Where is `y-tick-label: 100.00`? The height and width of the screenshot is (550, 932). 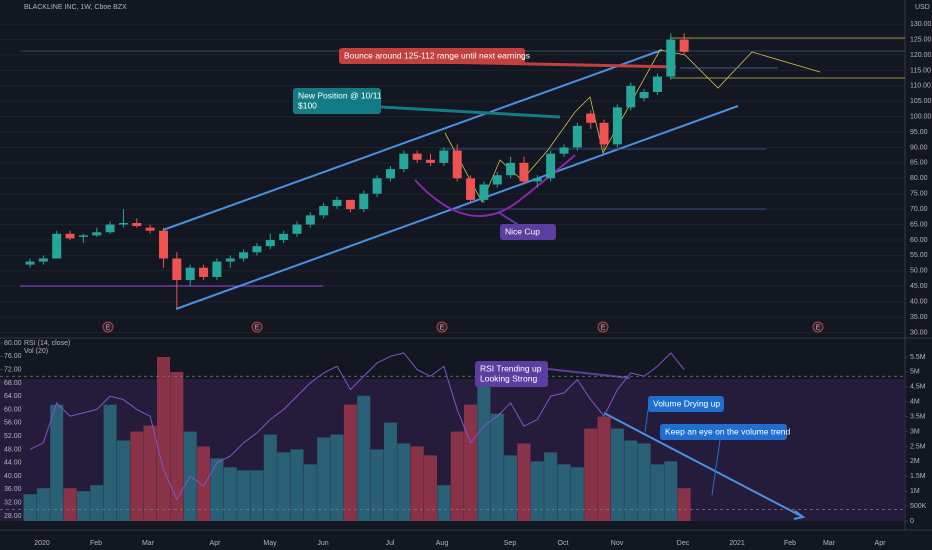 y-tick-label: 100.00 is located at coordinates (921, 116).